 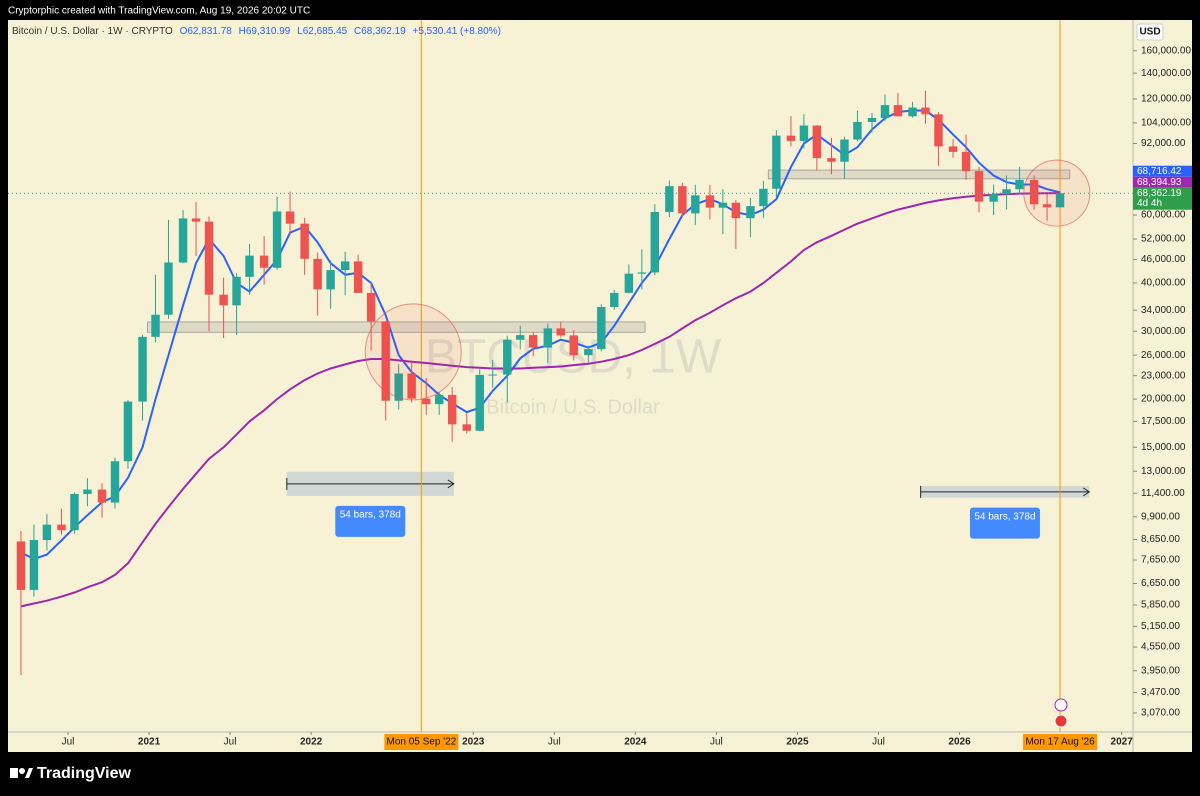 I want to click on currency-box, so click(x=1150, y=32).